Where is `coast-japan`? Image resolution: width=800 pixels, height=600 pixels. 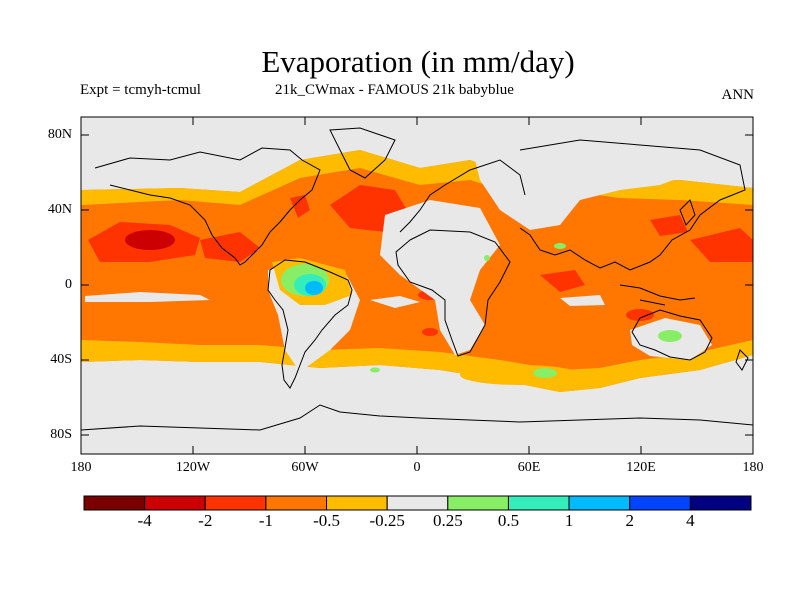 coast-japan is located at coordinates (687, 212).